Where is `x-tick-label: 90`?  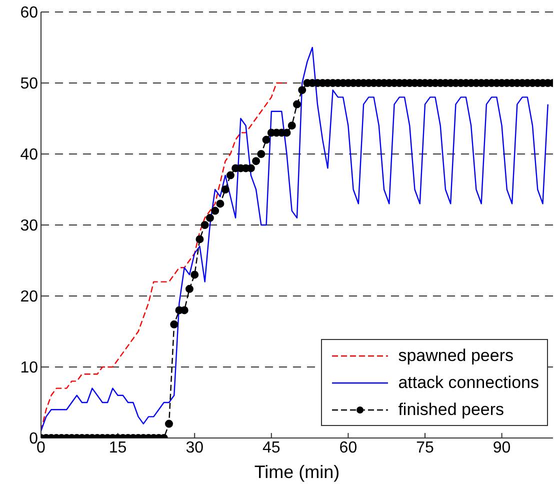
x-tick-label: 90 is located at coordinates (501, 447).